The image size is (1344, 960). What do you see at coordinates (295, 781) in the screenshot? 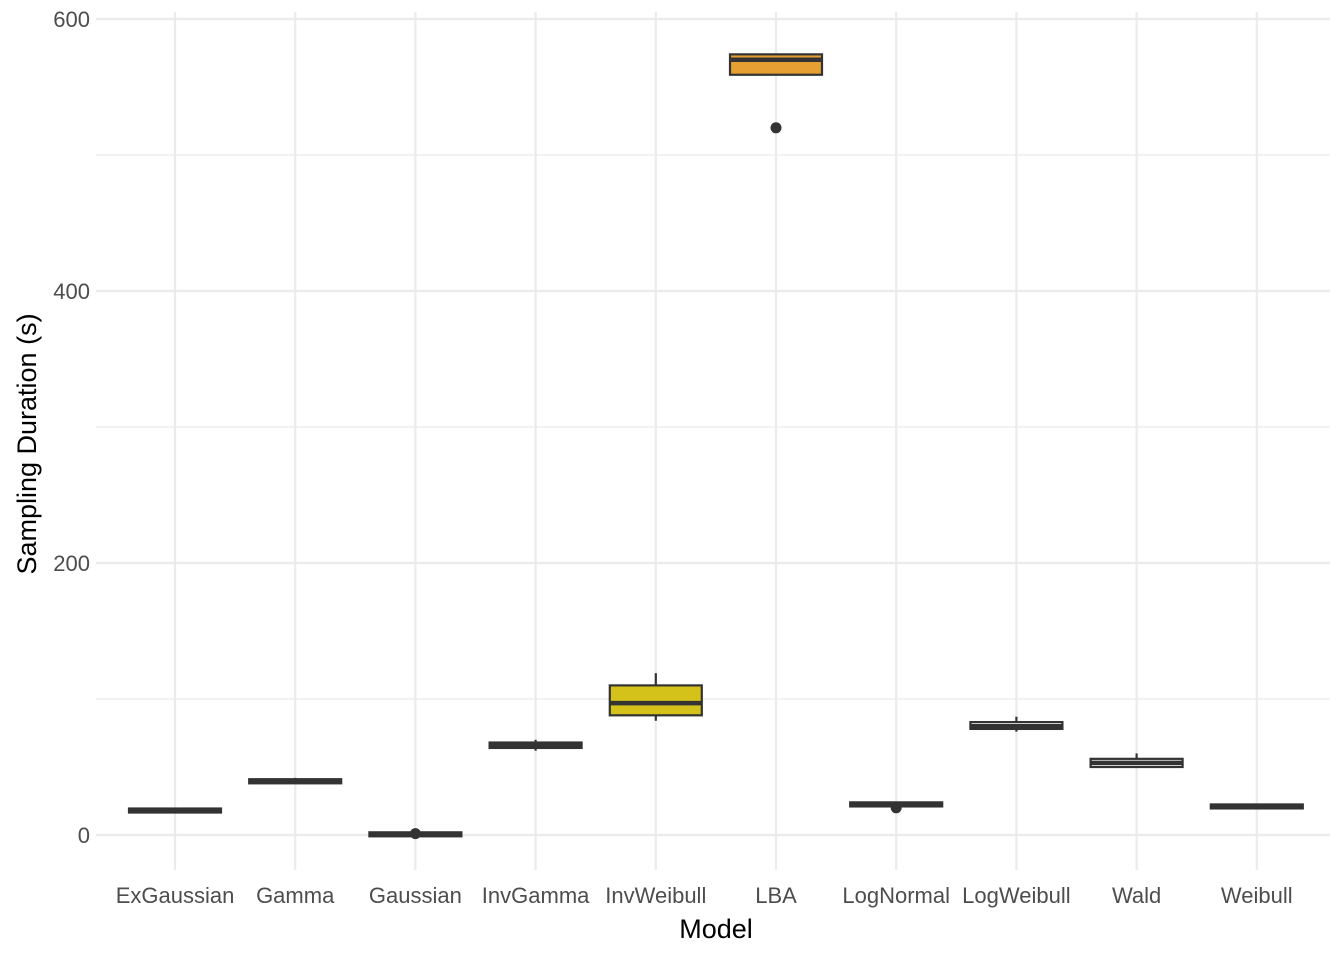
I see `box-gamma` at bounding box center [295, 781].